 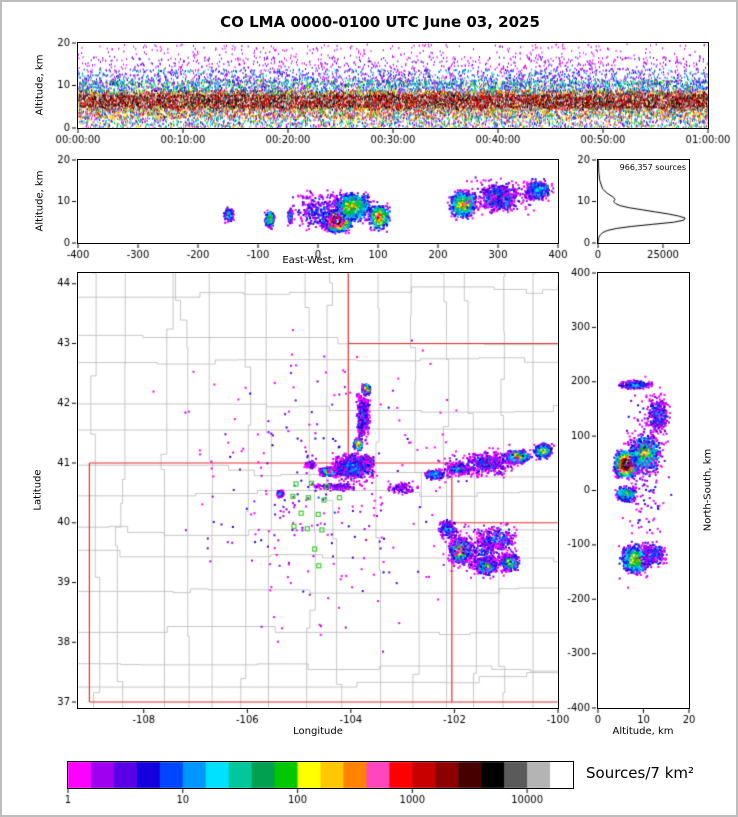 I want to click on colorbar-label: Sources/7 km², so click(x=640, y=773).